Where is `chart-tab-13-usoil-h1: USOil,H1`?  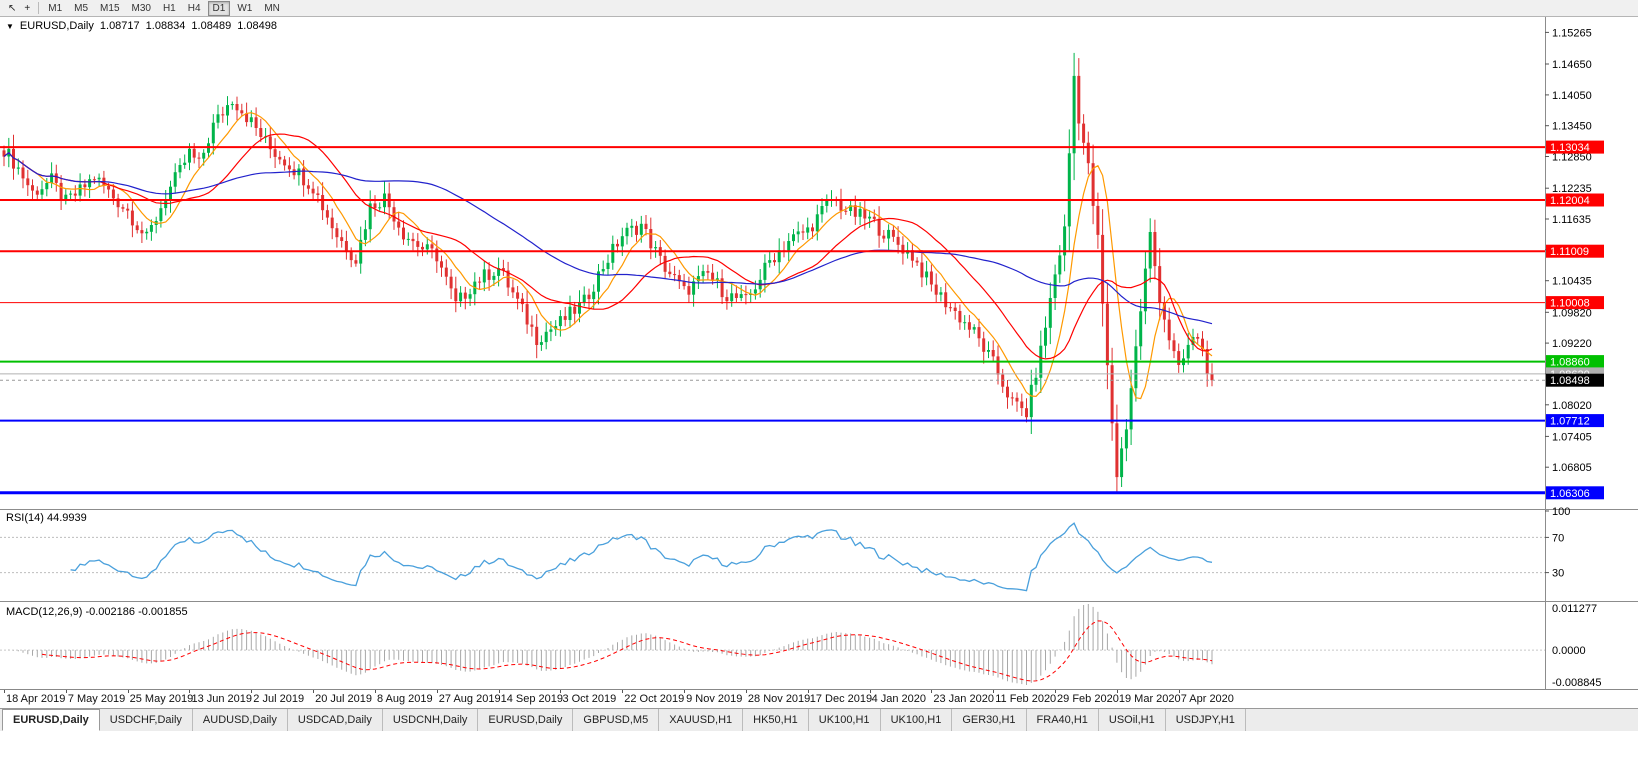 chart-tab-13-usoil-h1: USOil,H1 is located at coordinates (1132, 720).